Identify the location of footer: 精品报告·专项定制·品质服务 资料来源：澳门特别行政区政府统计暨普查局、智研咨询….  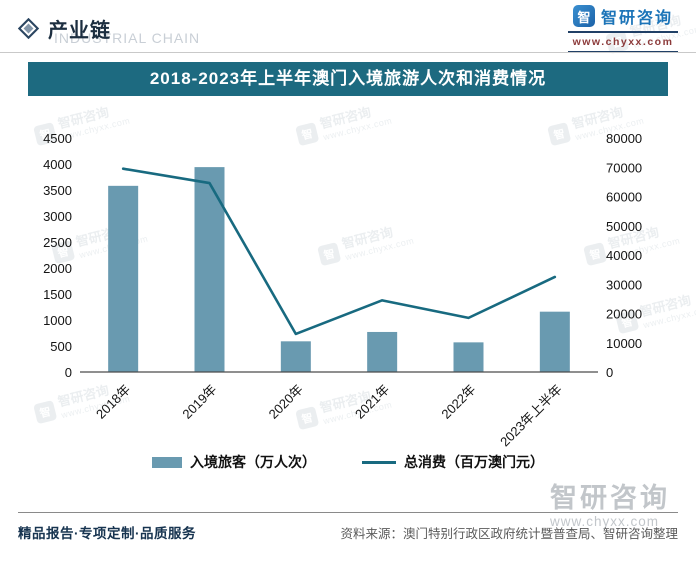
(348, 527).